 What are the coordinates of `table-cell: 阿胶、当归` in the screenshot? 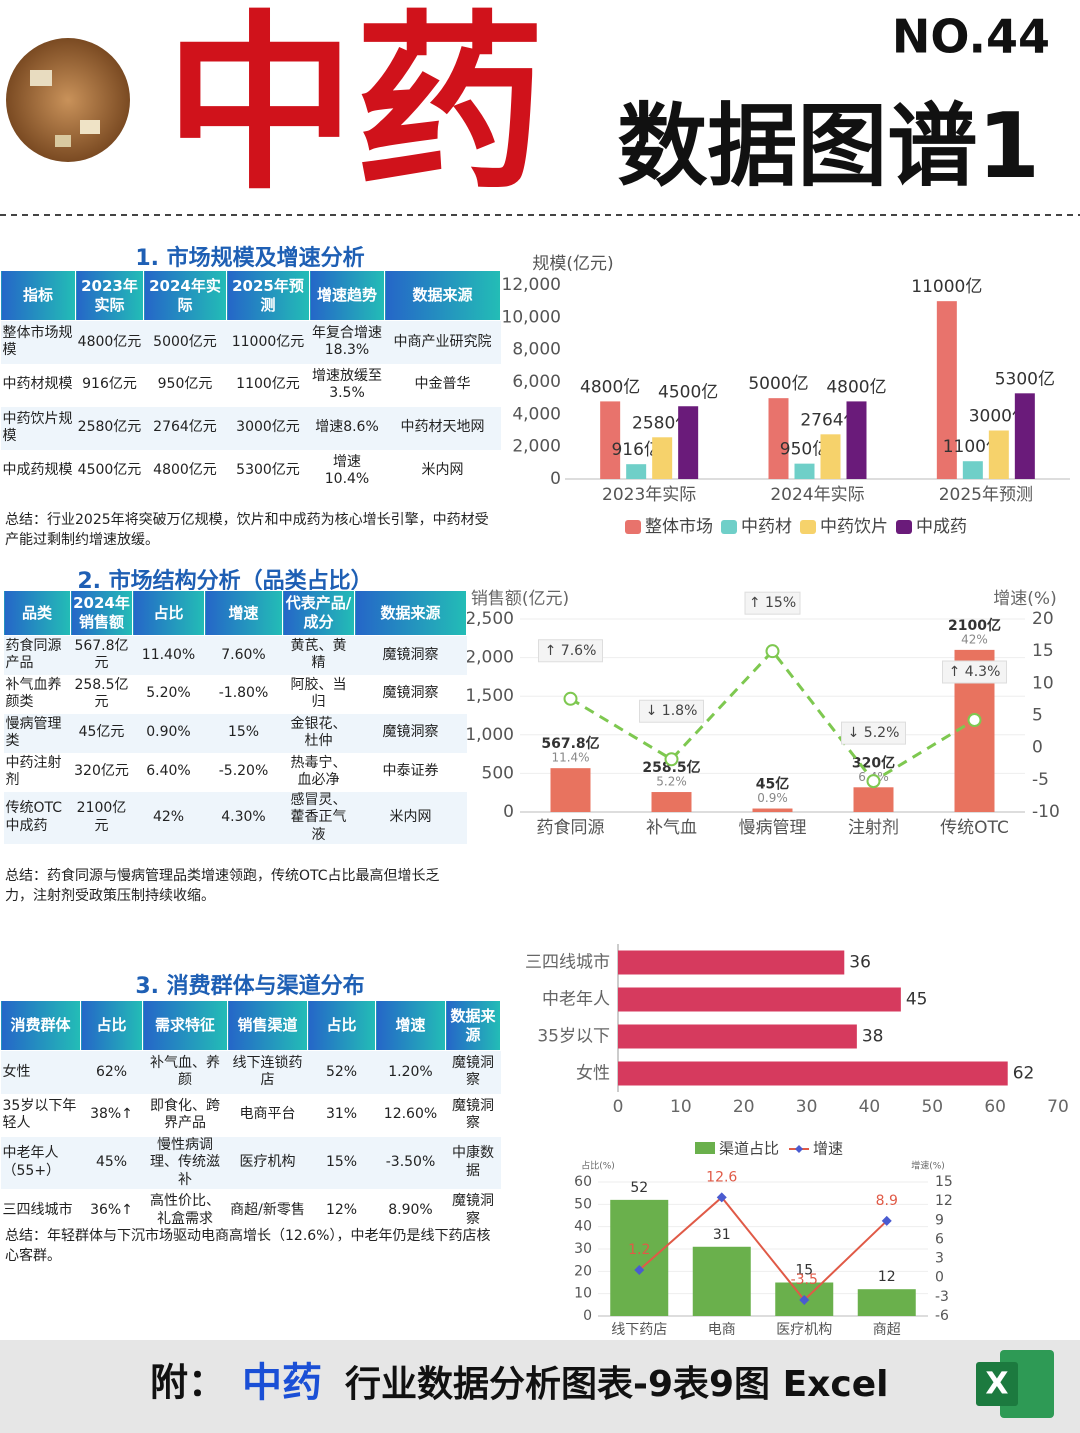 It's located at (318, 693).